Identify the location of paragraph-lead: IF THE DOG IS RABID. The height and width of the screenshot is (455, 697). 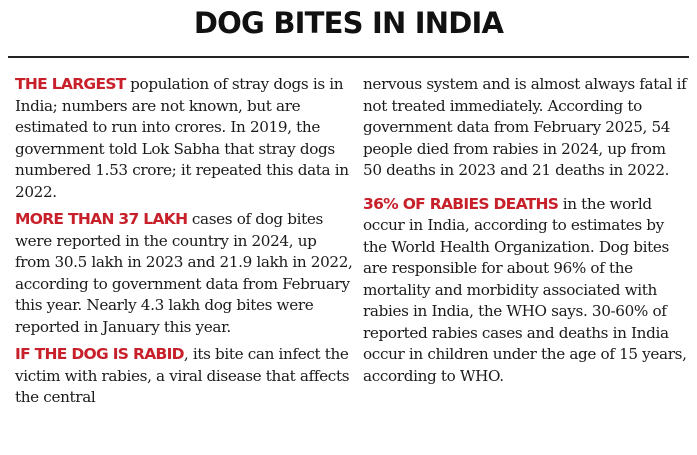
(100, 354).